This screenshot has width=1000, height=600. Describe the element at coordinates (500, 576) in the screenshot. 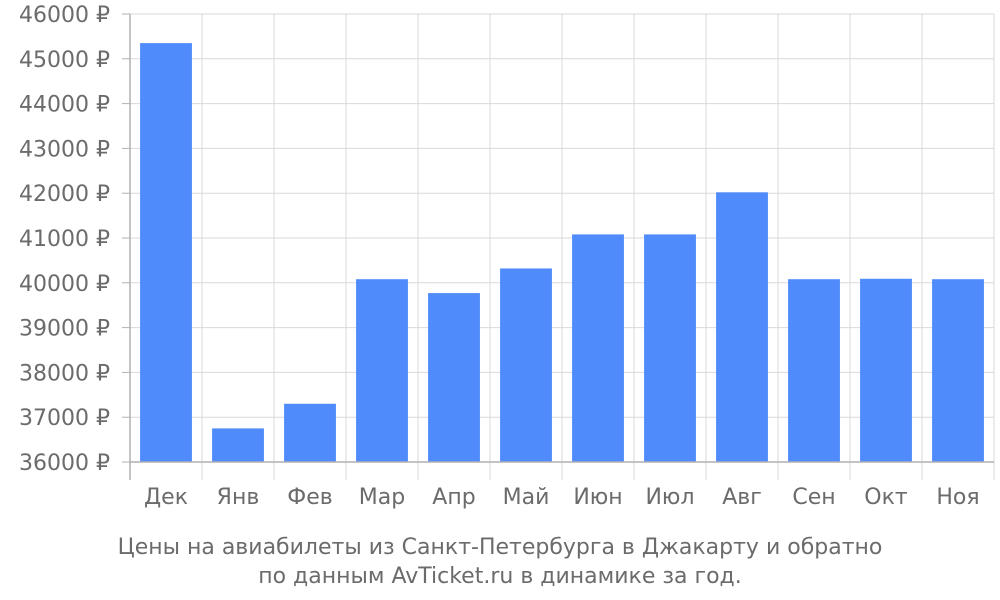

I see `chart-caption-line-2: по данным AvTicket.ru в динамике за год.` at that location.